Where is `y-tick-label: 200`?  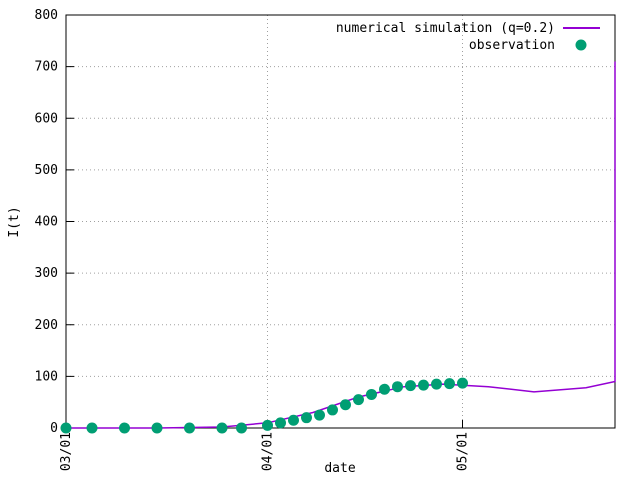
y-tick-label: 200 is located at coordinates (46, 325).